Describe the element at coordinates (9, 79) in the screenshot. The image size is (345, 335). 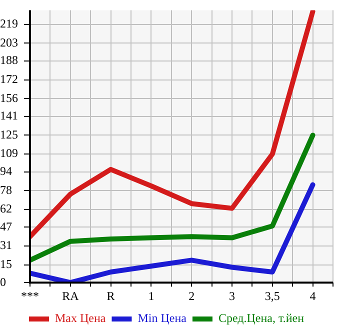
I see `y-tick-label: 172` at that location.